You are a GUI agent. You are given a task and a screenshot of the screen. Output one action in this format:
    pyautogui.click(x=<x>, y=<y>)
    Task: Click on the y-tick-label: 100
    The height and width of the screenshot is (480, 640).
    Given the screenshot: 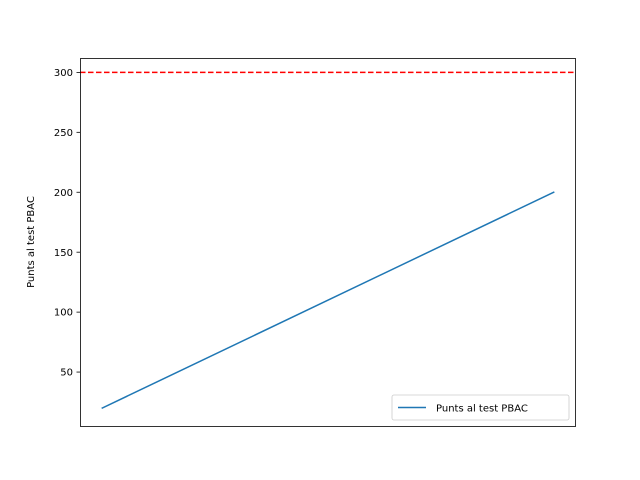 What is the action you would take?
    pyautogui.click(x=63, y=313)
    